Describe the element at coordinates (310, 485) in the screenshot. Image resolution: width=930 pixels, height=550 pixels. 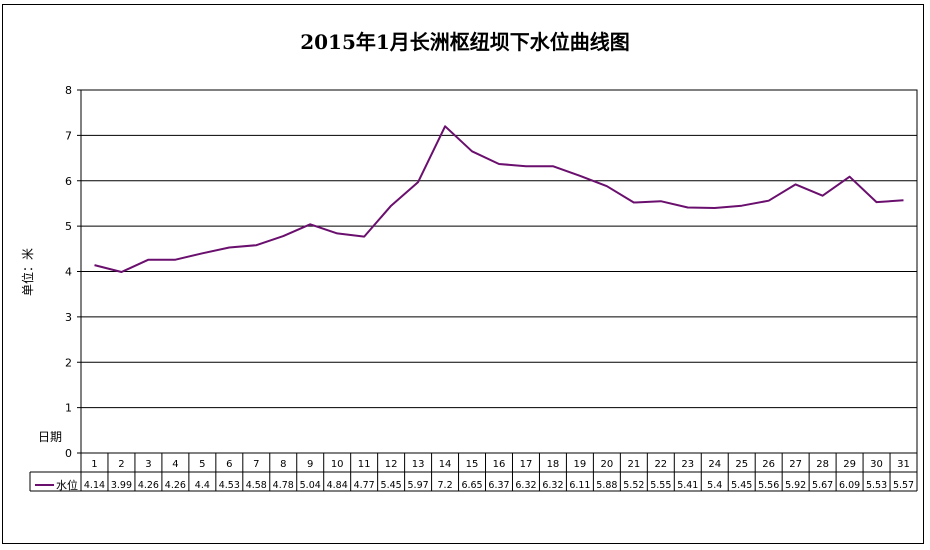
I see `data-value-label: 5.04` at that location.